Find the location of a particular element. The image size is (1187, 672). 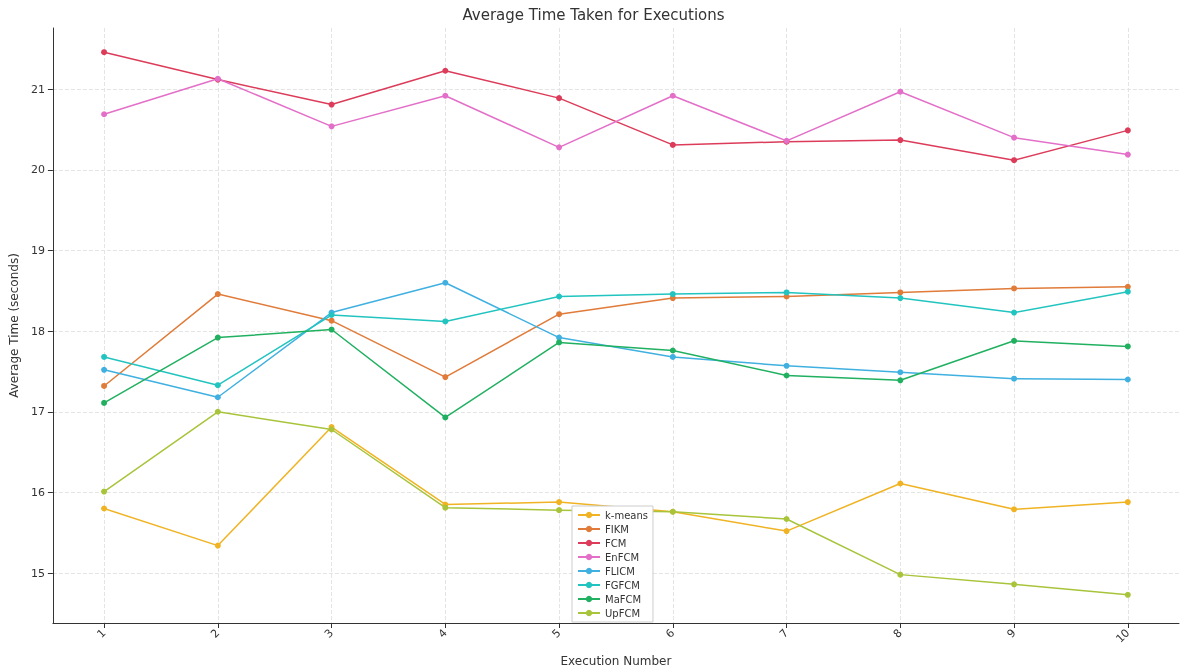

x-tick-label: 1 is located at coordinates (101, 633).